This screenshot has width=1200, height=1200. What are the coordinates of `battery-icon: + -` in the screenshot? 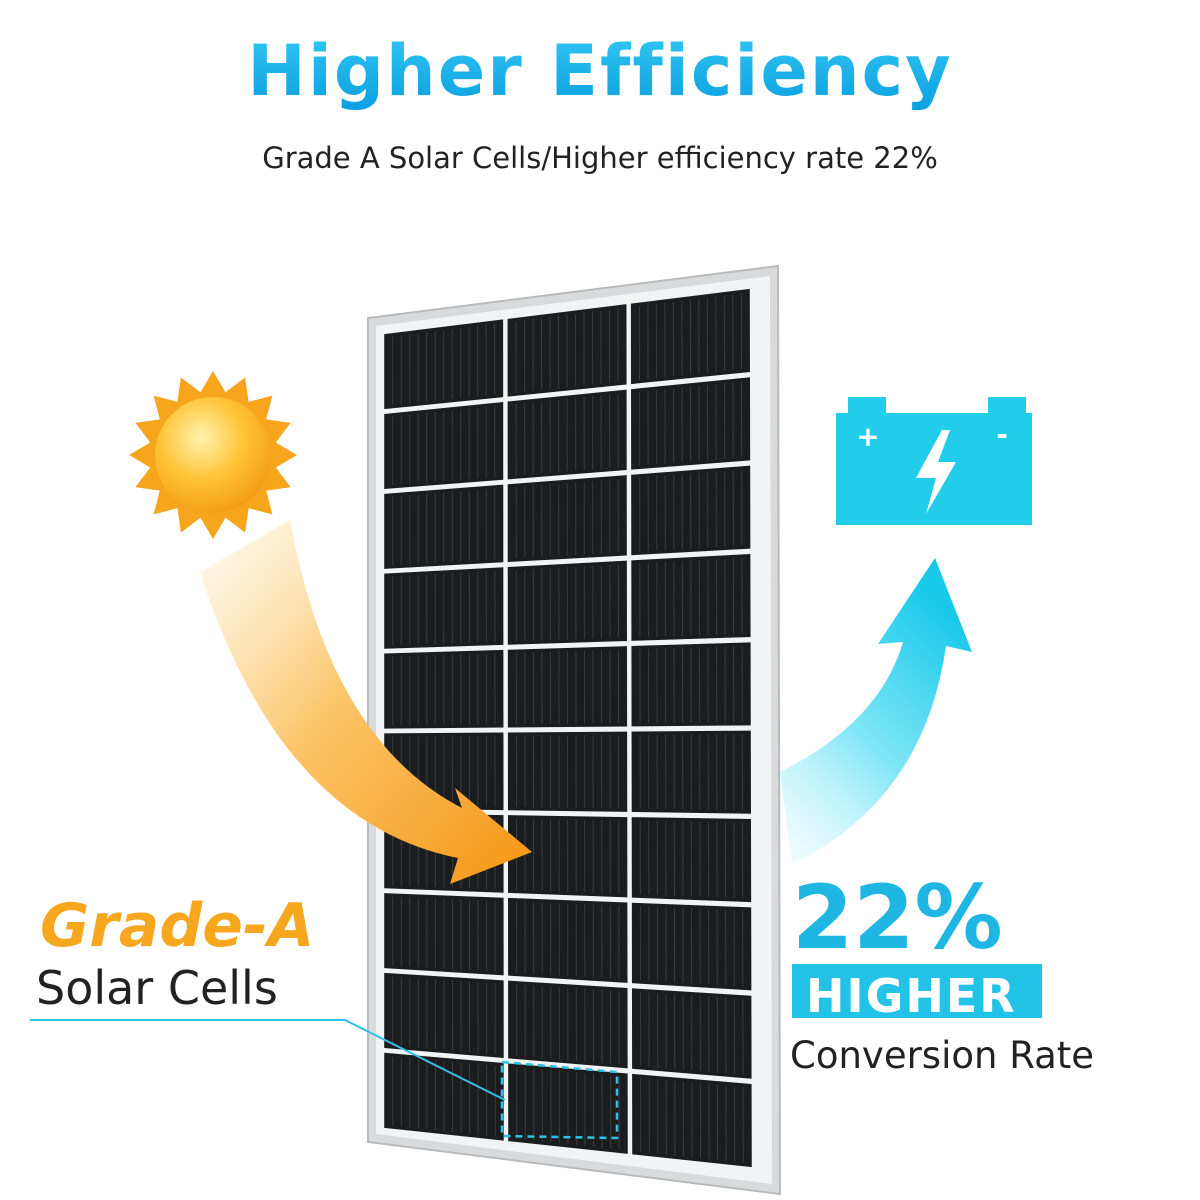 It's located at (934, 461).